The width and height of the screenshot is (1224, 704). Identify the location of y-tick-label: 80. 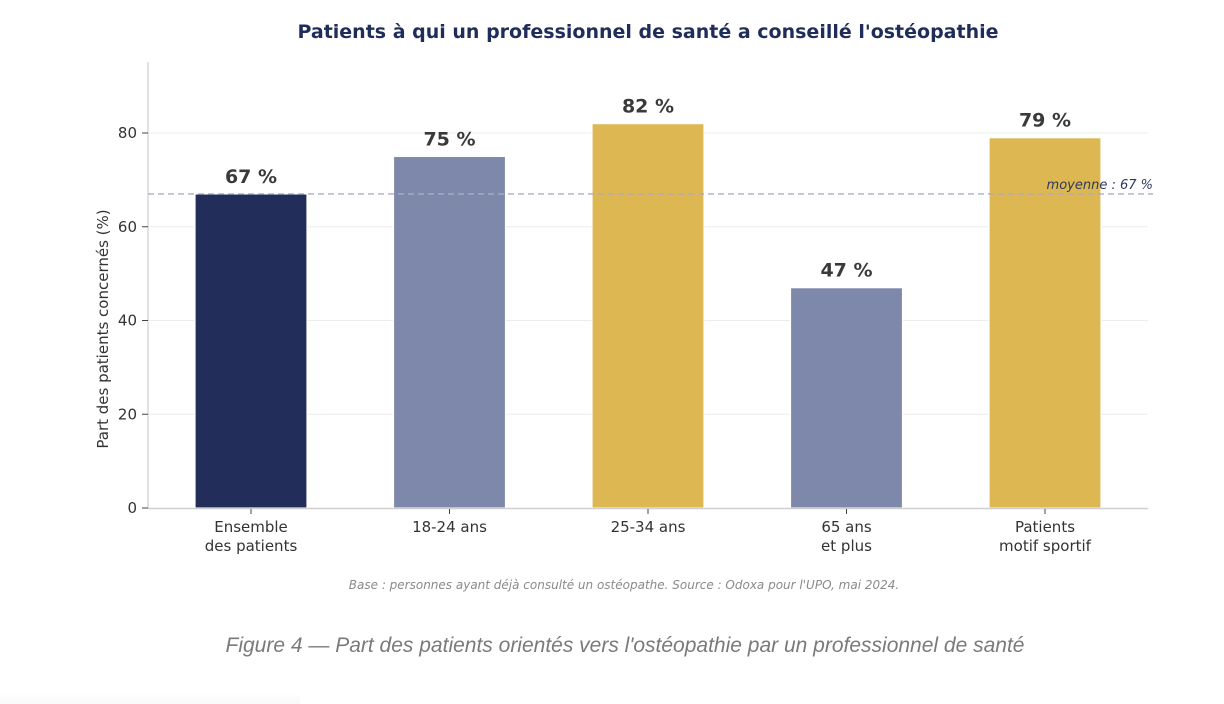
(127, 133).